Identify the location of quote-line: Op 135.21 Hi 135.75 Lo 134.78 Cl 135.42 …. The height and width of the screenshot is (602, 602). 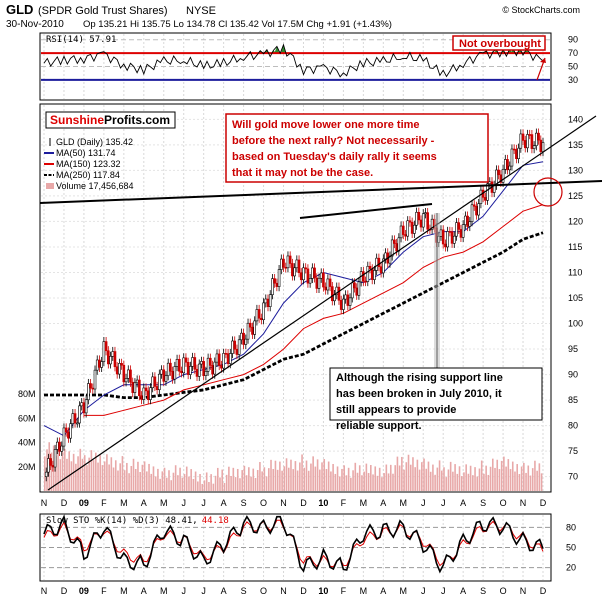
(237, 24).